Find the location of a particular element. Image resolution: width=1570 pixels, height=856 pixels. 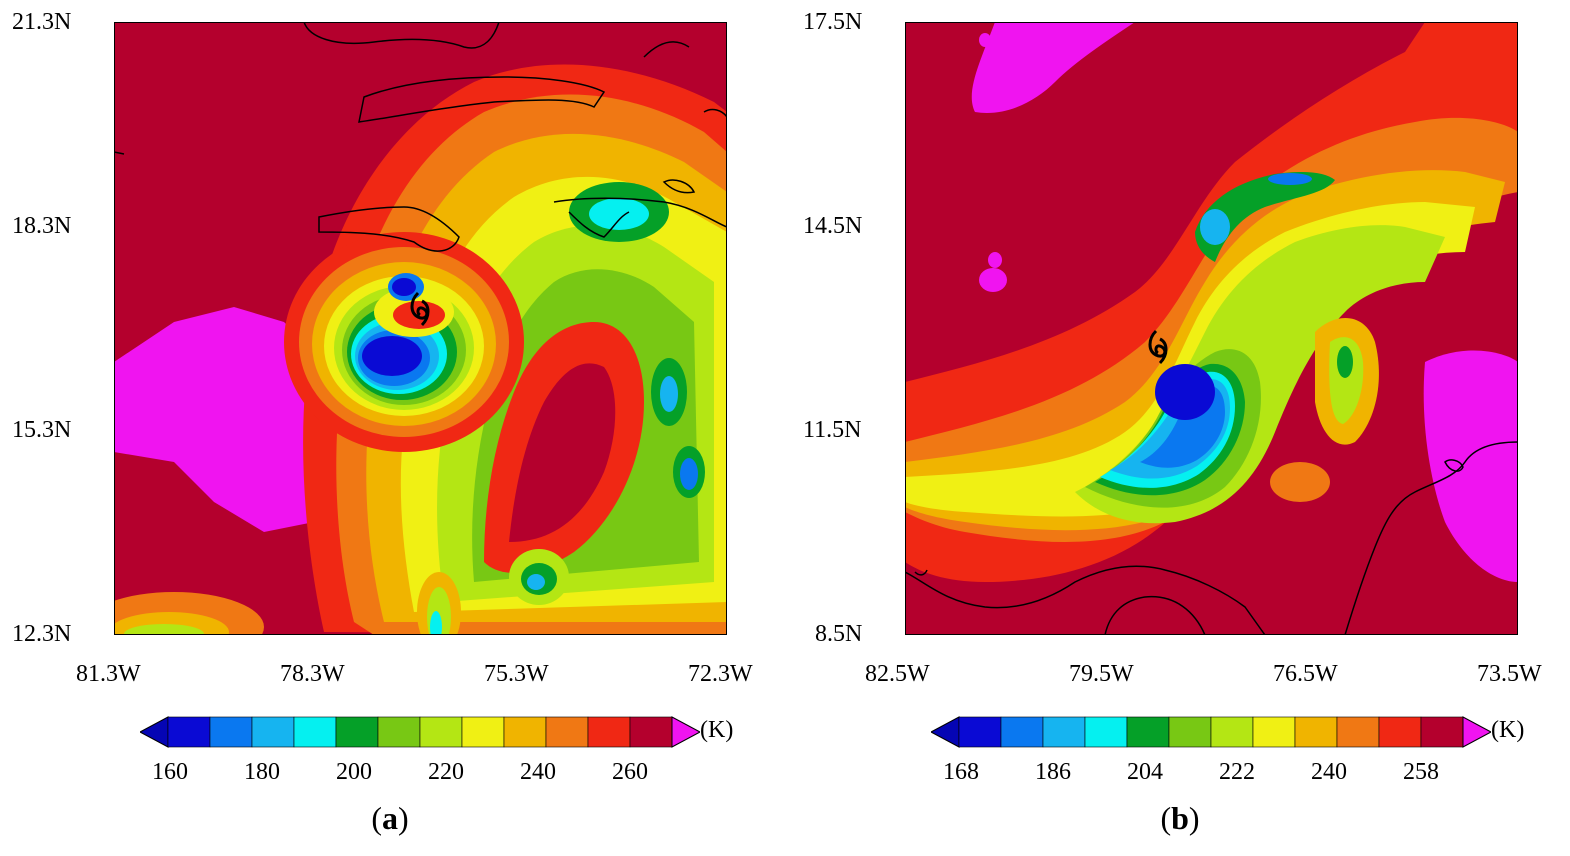

lat-label: 21.3N is located at coordinates (42, 22).